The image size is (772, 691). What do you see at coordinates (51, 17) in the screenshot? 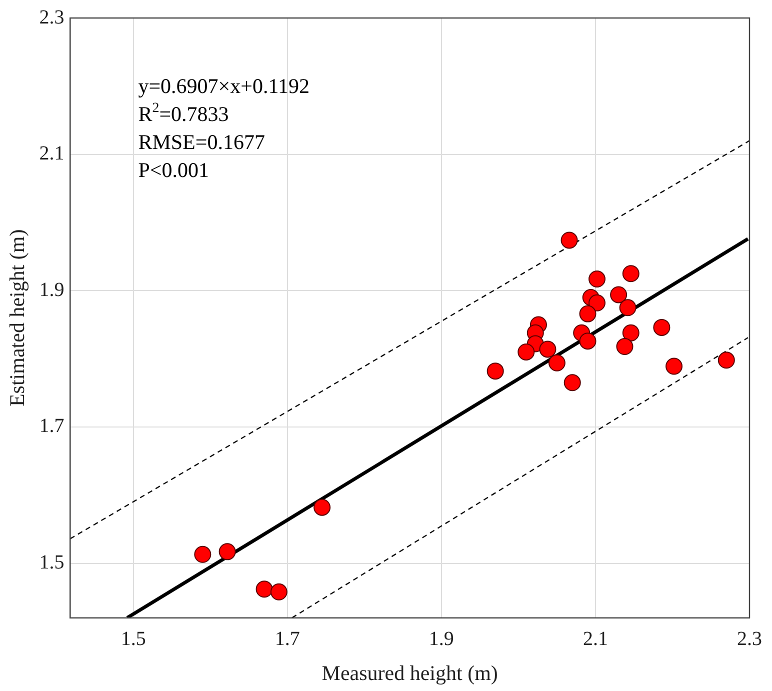
I see `y-tick-label: 2.3` at bounding box center [51, 17].